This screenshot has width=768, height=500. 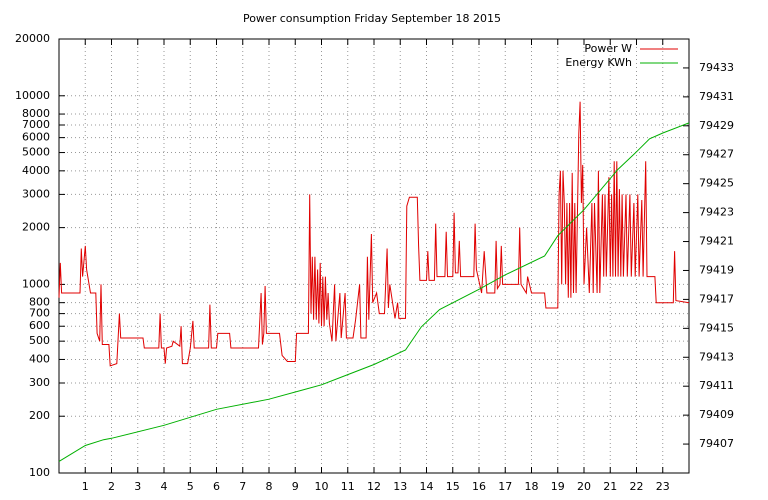 What do you see at coordinates (400, 486) in the screenshot?
I see `x-tick-label: 13` at bounding box center [400, 486].